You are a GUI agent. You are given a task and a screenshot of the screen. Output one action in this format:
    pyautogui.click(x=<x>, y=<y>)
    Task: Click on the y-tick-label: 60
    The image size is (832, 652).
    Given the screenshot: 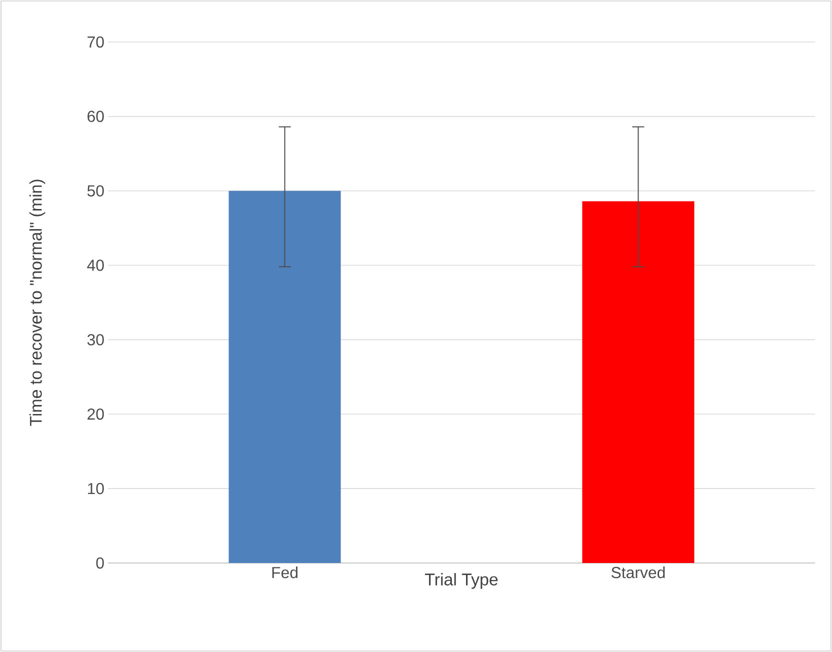 What is the action you would take?
    pyautogui.click(x=96, y=116)
    